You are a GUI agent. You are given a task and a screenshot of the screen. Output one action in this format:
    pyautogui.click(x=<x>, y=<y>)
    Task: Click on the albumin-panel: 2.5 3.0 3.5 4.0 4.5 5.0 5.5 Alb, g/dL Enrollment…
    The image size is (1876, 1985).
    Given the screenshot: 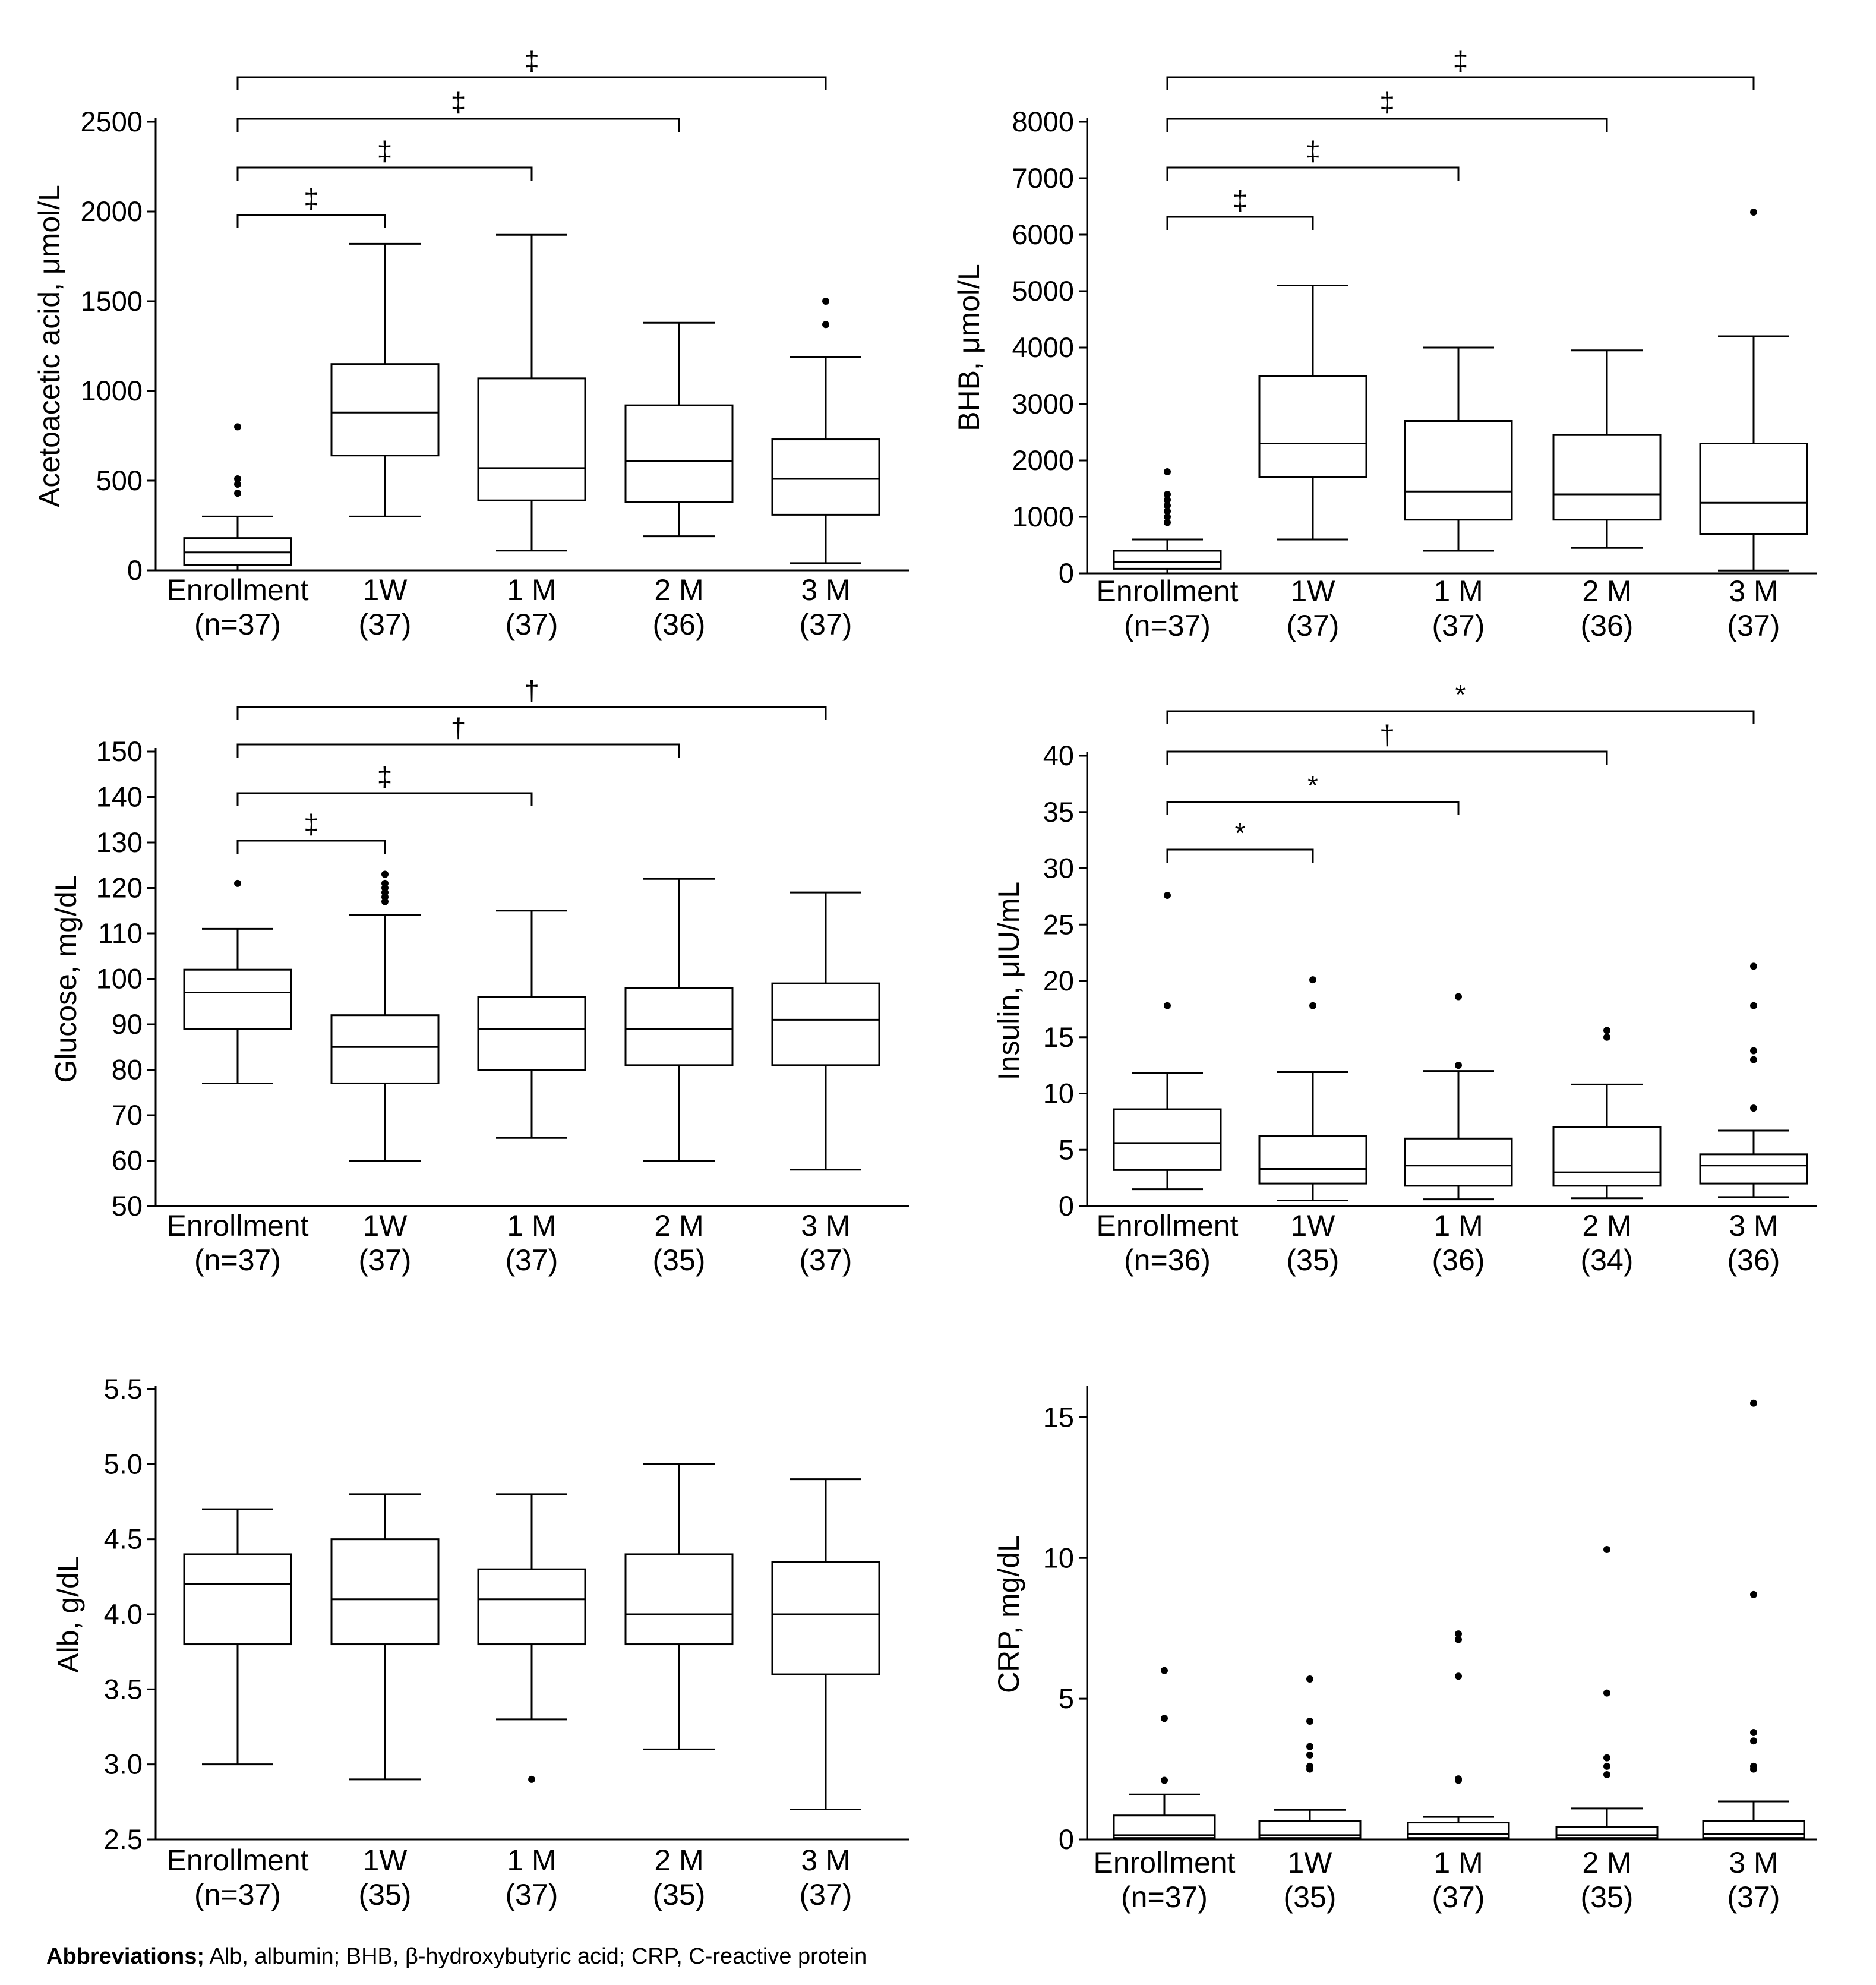 What is the action you would take?
    pyautogui.click(x=481, y=1642)
    